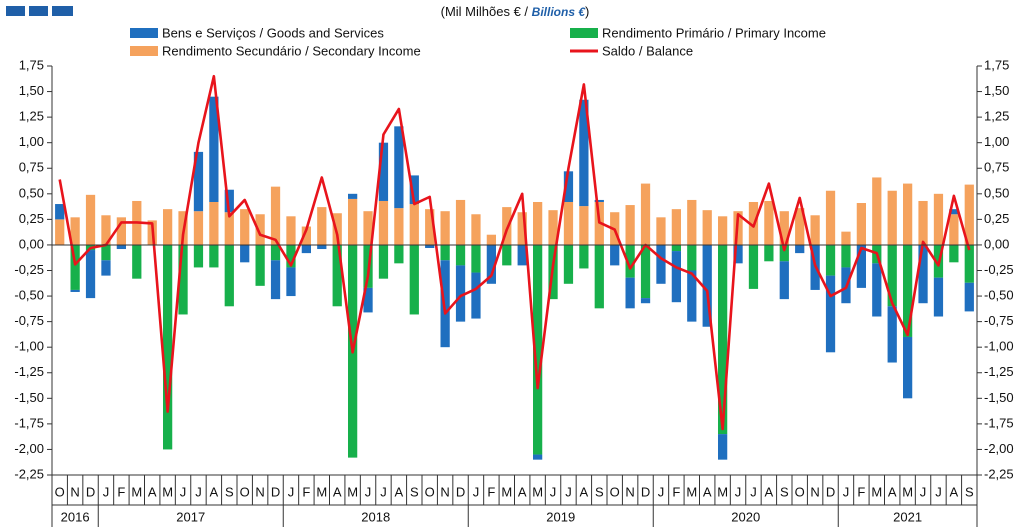 The width and height of the screenshot is (1024, 527). Describe the element at coordinates (15, 11) in the screenshot. I see `logo-block` at that location.